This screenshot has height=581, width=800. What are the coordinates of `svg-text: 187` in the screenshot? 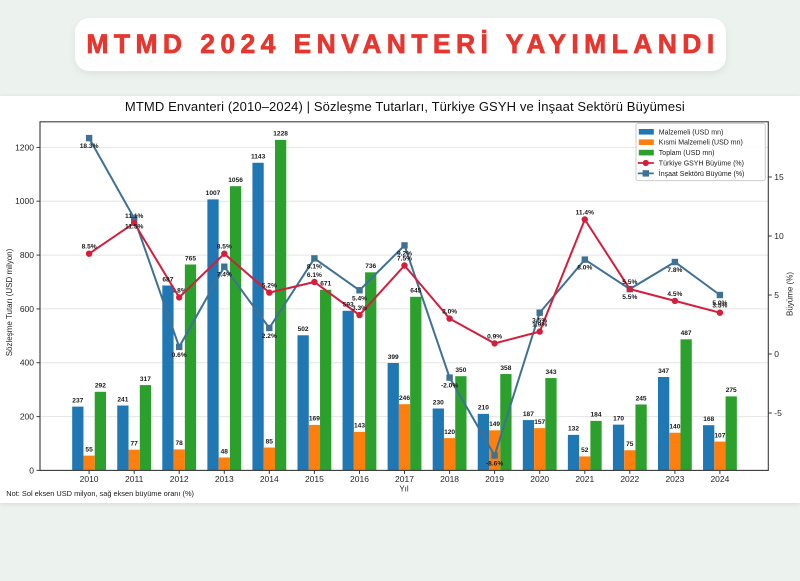 It's located at (528, 414).